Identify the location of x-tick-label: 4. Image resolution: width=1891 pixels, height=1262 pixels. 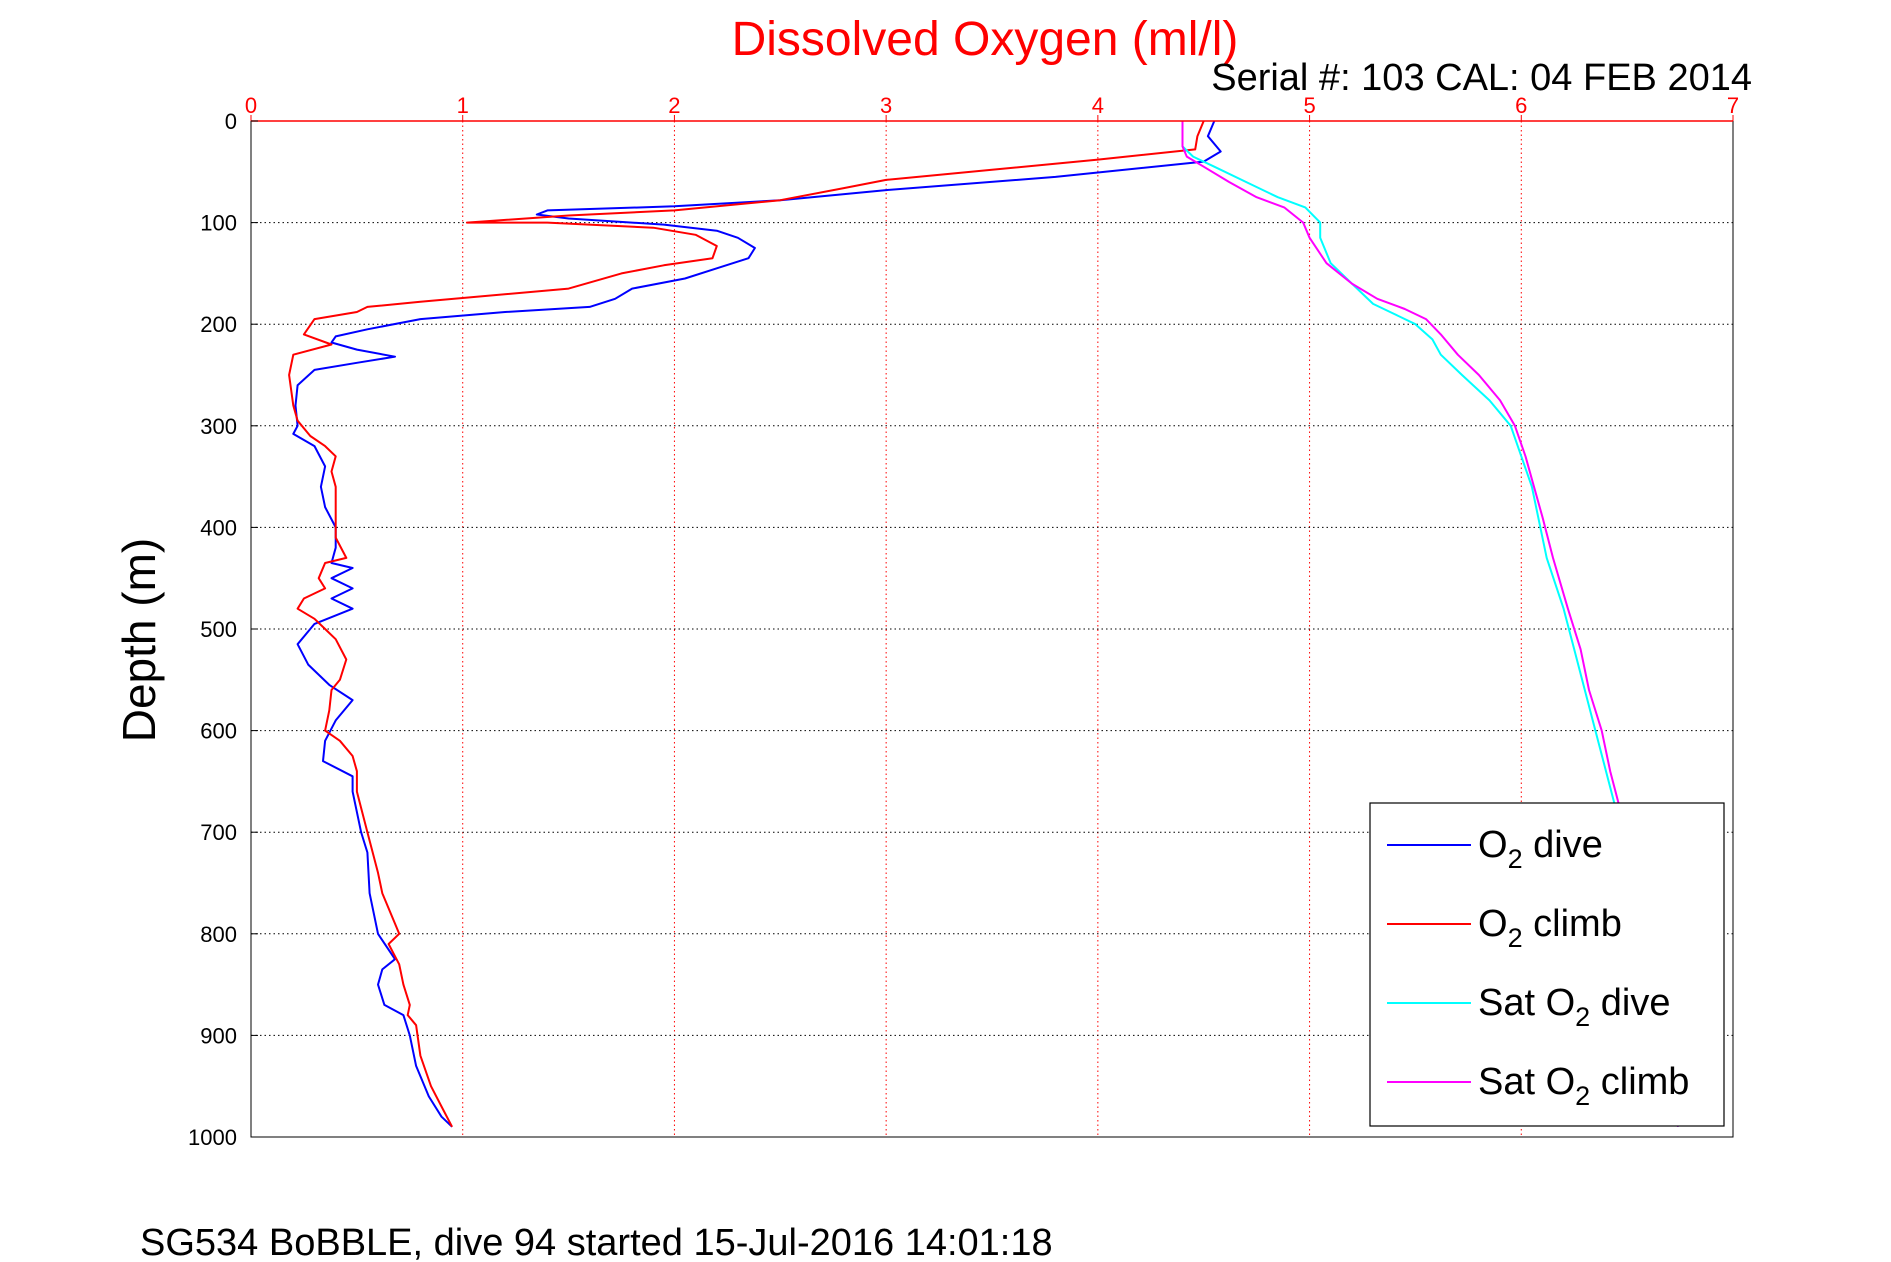
(1098, 105).